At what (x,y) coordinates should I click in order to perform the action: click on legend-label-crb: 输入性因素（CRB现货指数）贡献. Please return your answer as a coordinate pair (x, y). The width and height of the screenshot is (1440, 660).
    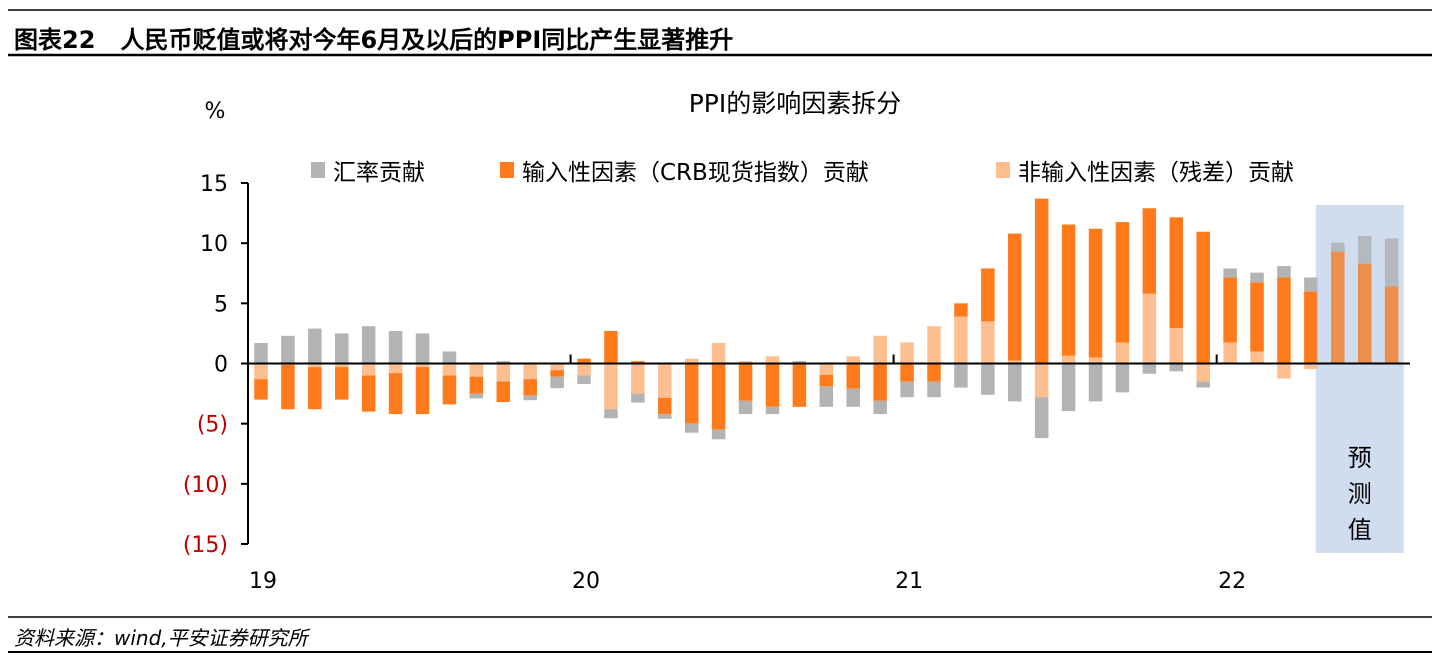
    Looking at the image, I should click on (695, 173).